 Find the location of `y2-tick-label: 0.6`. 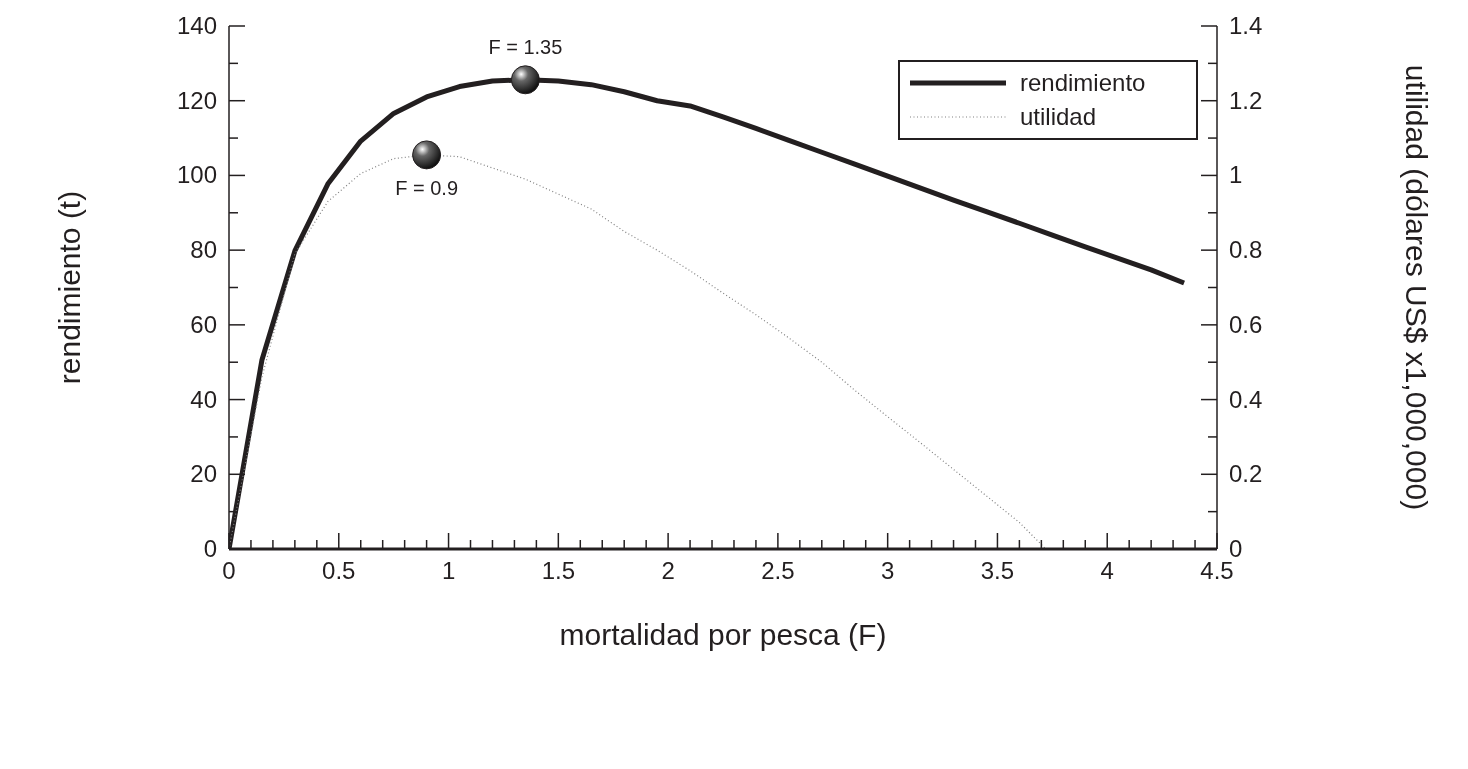

y2-tick-label: 0.6 is located at coordinates (1246, 324).